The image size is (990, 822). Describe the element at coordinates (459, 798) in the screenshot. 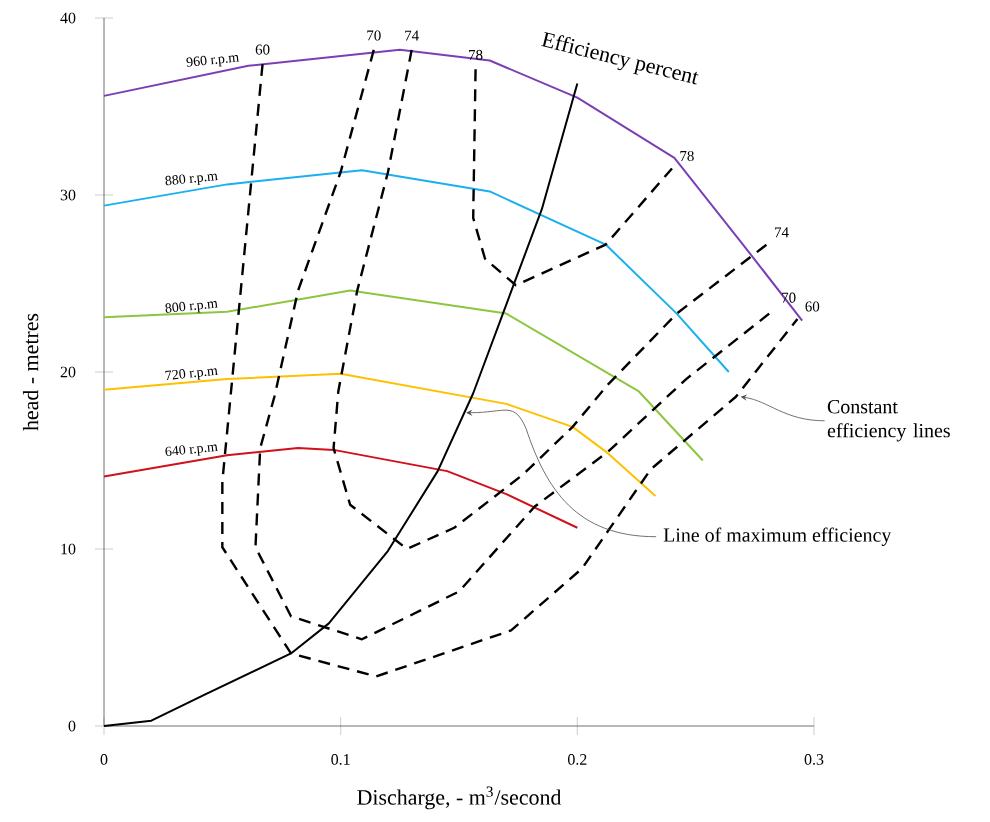

I see `x-axis-title: Discharge, - m$^{3}$/second` at that location.